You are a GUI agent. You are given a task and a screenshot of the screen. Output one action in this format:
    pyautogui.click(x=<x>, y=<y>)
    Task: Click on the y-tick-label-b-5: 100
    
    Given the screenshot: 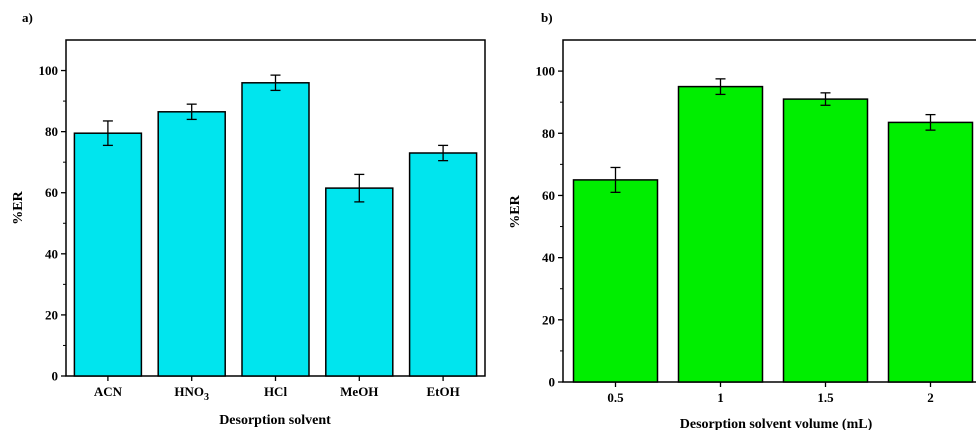 What is the action you would take?
    pyautogui.click(x=546, y=71)
    